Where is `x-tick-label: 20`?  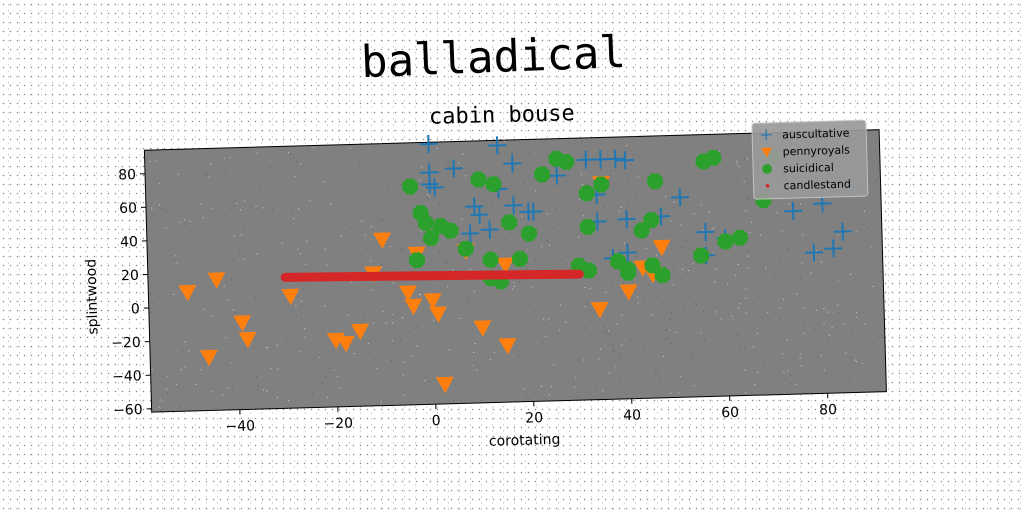 x-tick-label: 20 is located at coordinates (534, 418).